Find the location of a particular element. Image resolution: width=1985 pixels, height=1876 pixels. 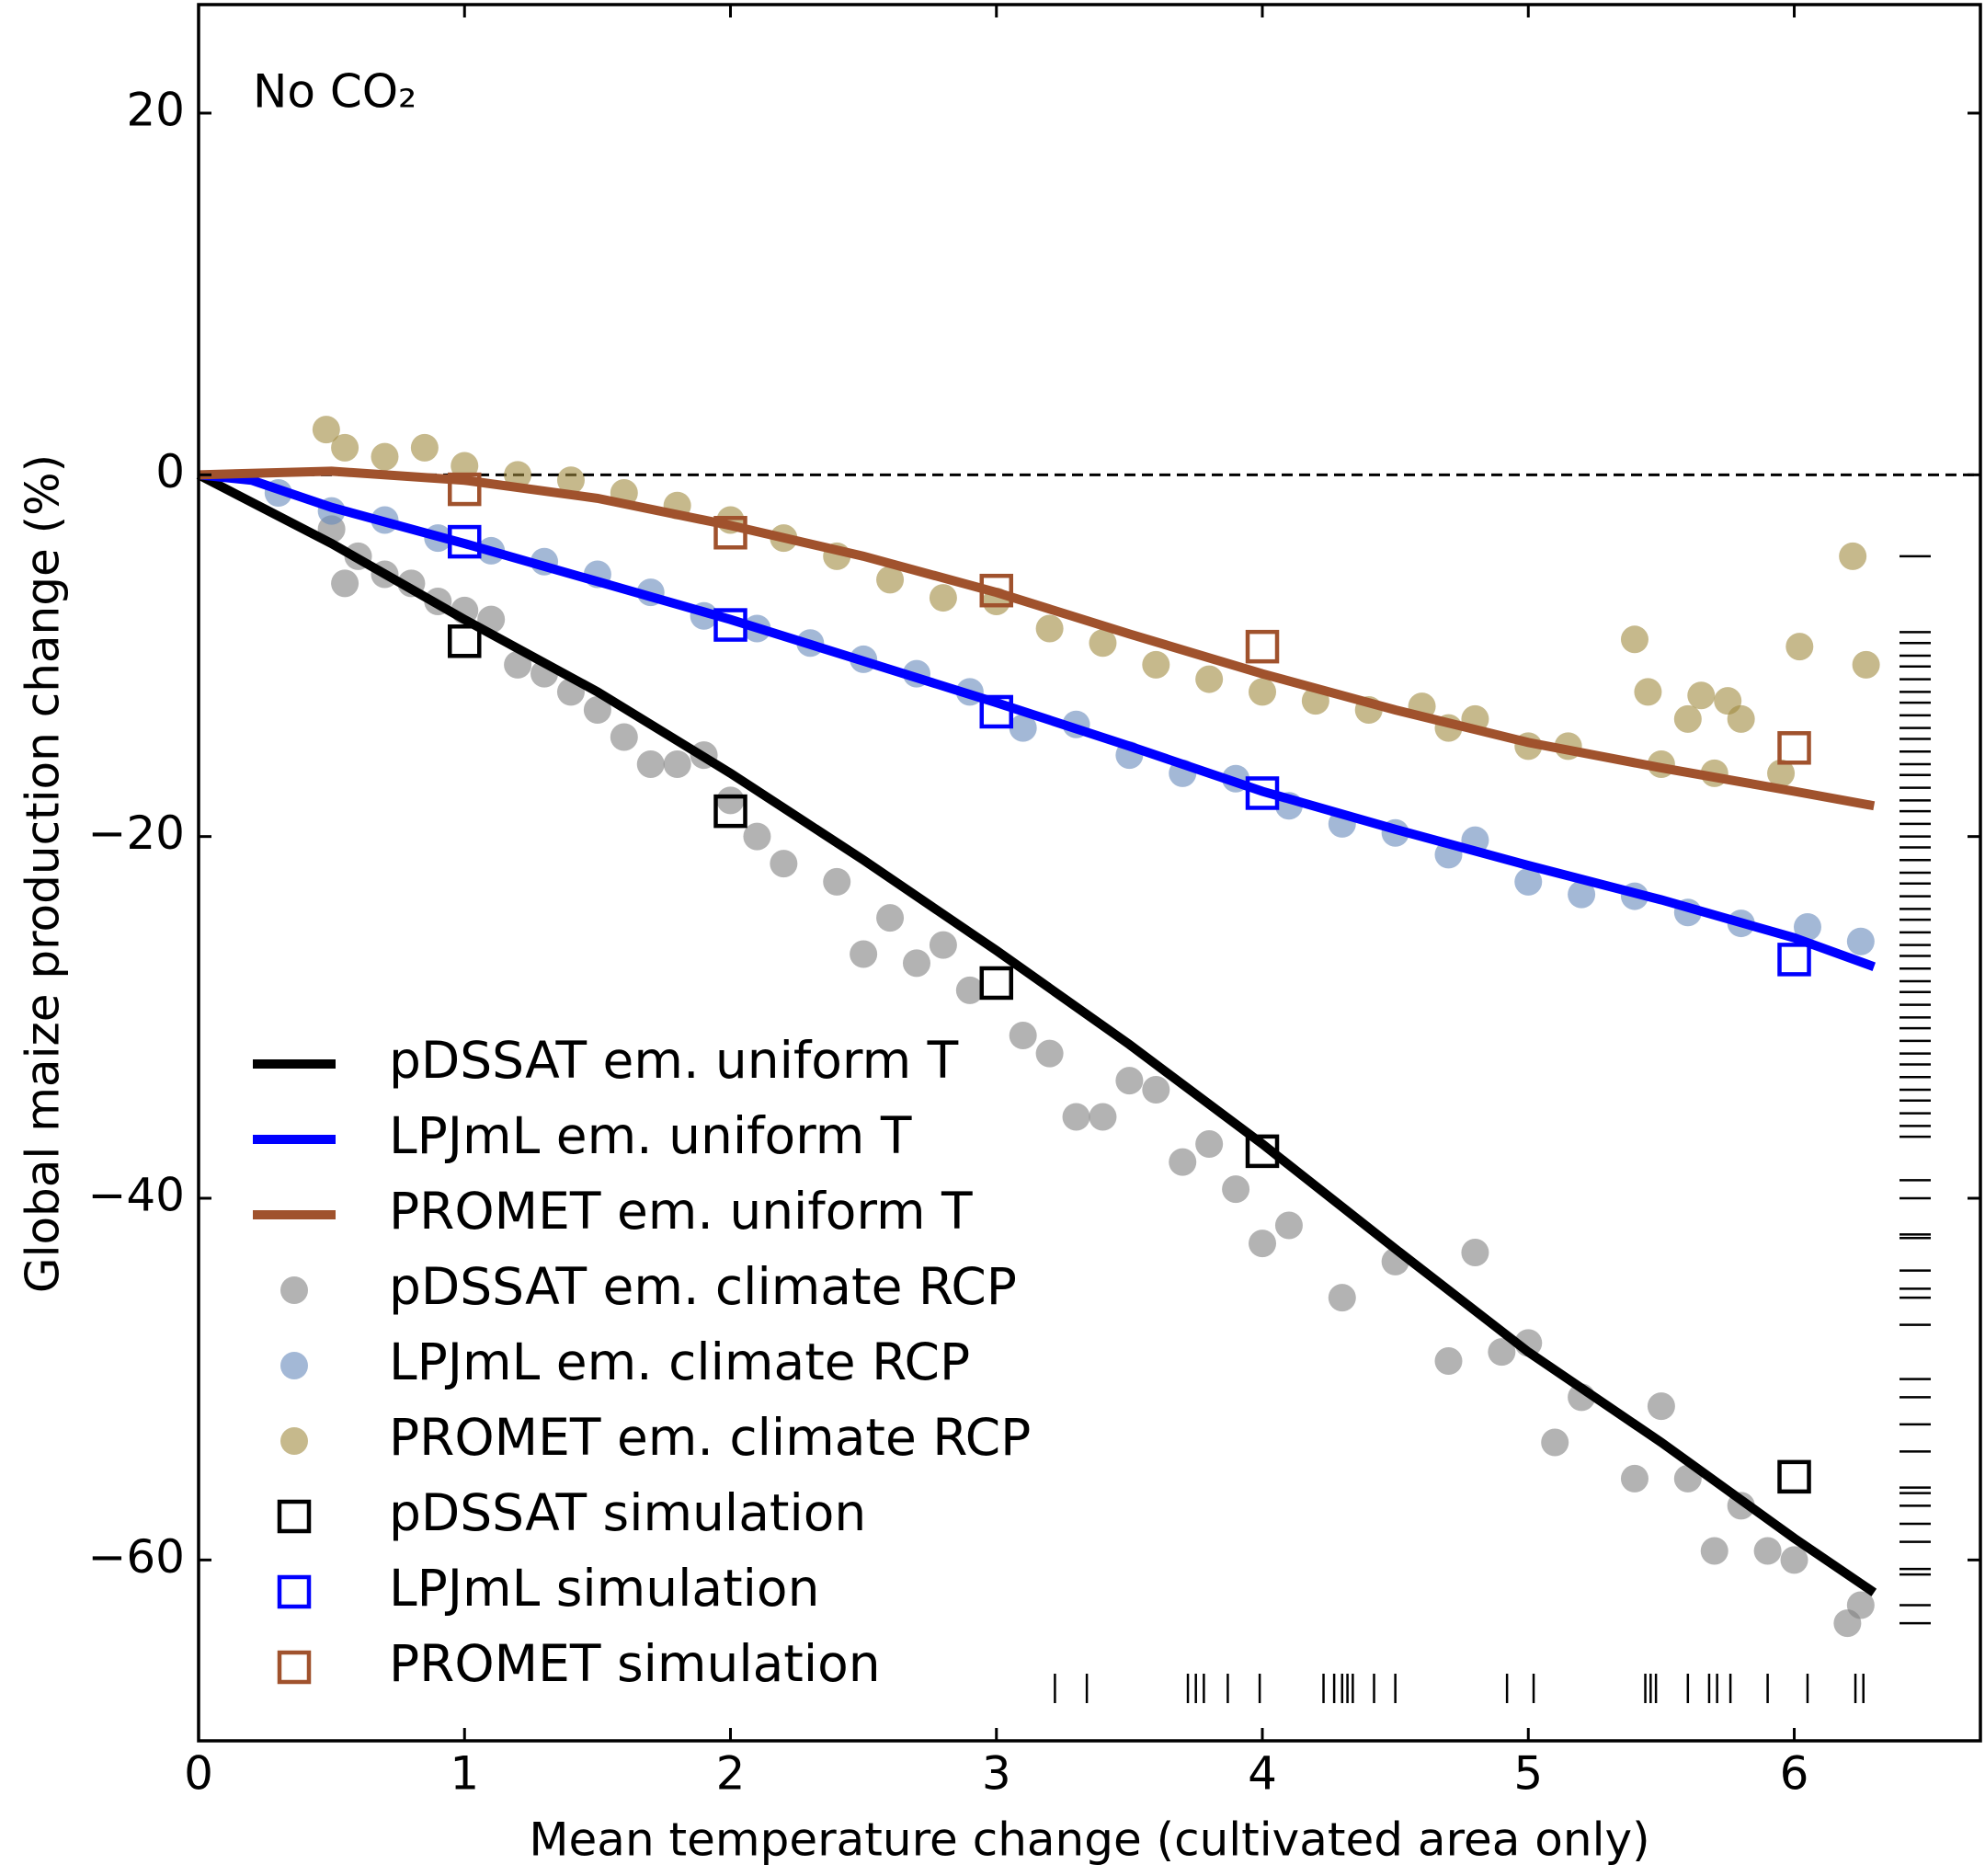

legend-label: pDSSAT em. climate RCP is located at coordinates (703, 1286).